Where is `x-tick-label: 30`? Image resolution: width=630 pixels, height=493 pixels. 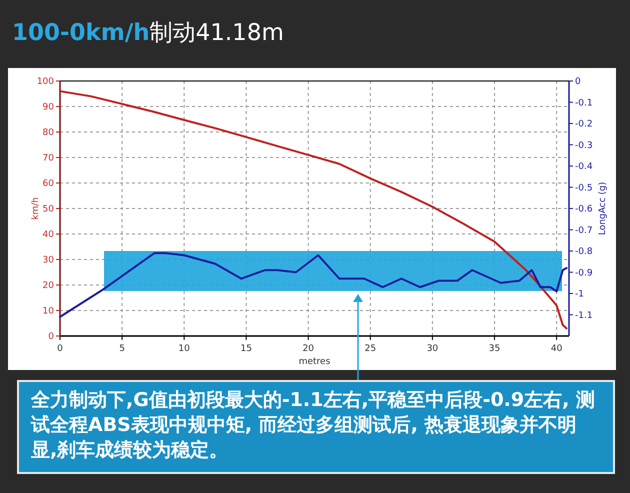
x-tick-label: 30 is located at coordinates (432, 349).